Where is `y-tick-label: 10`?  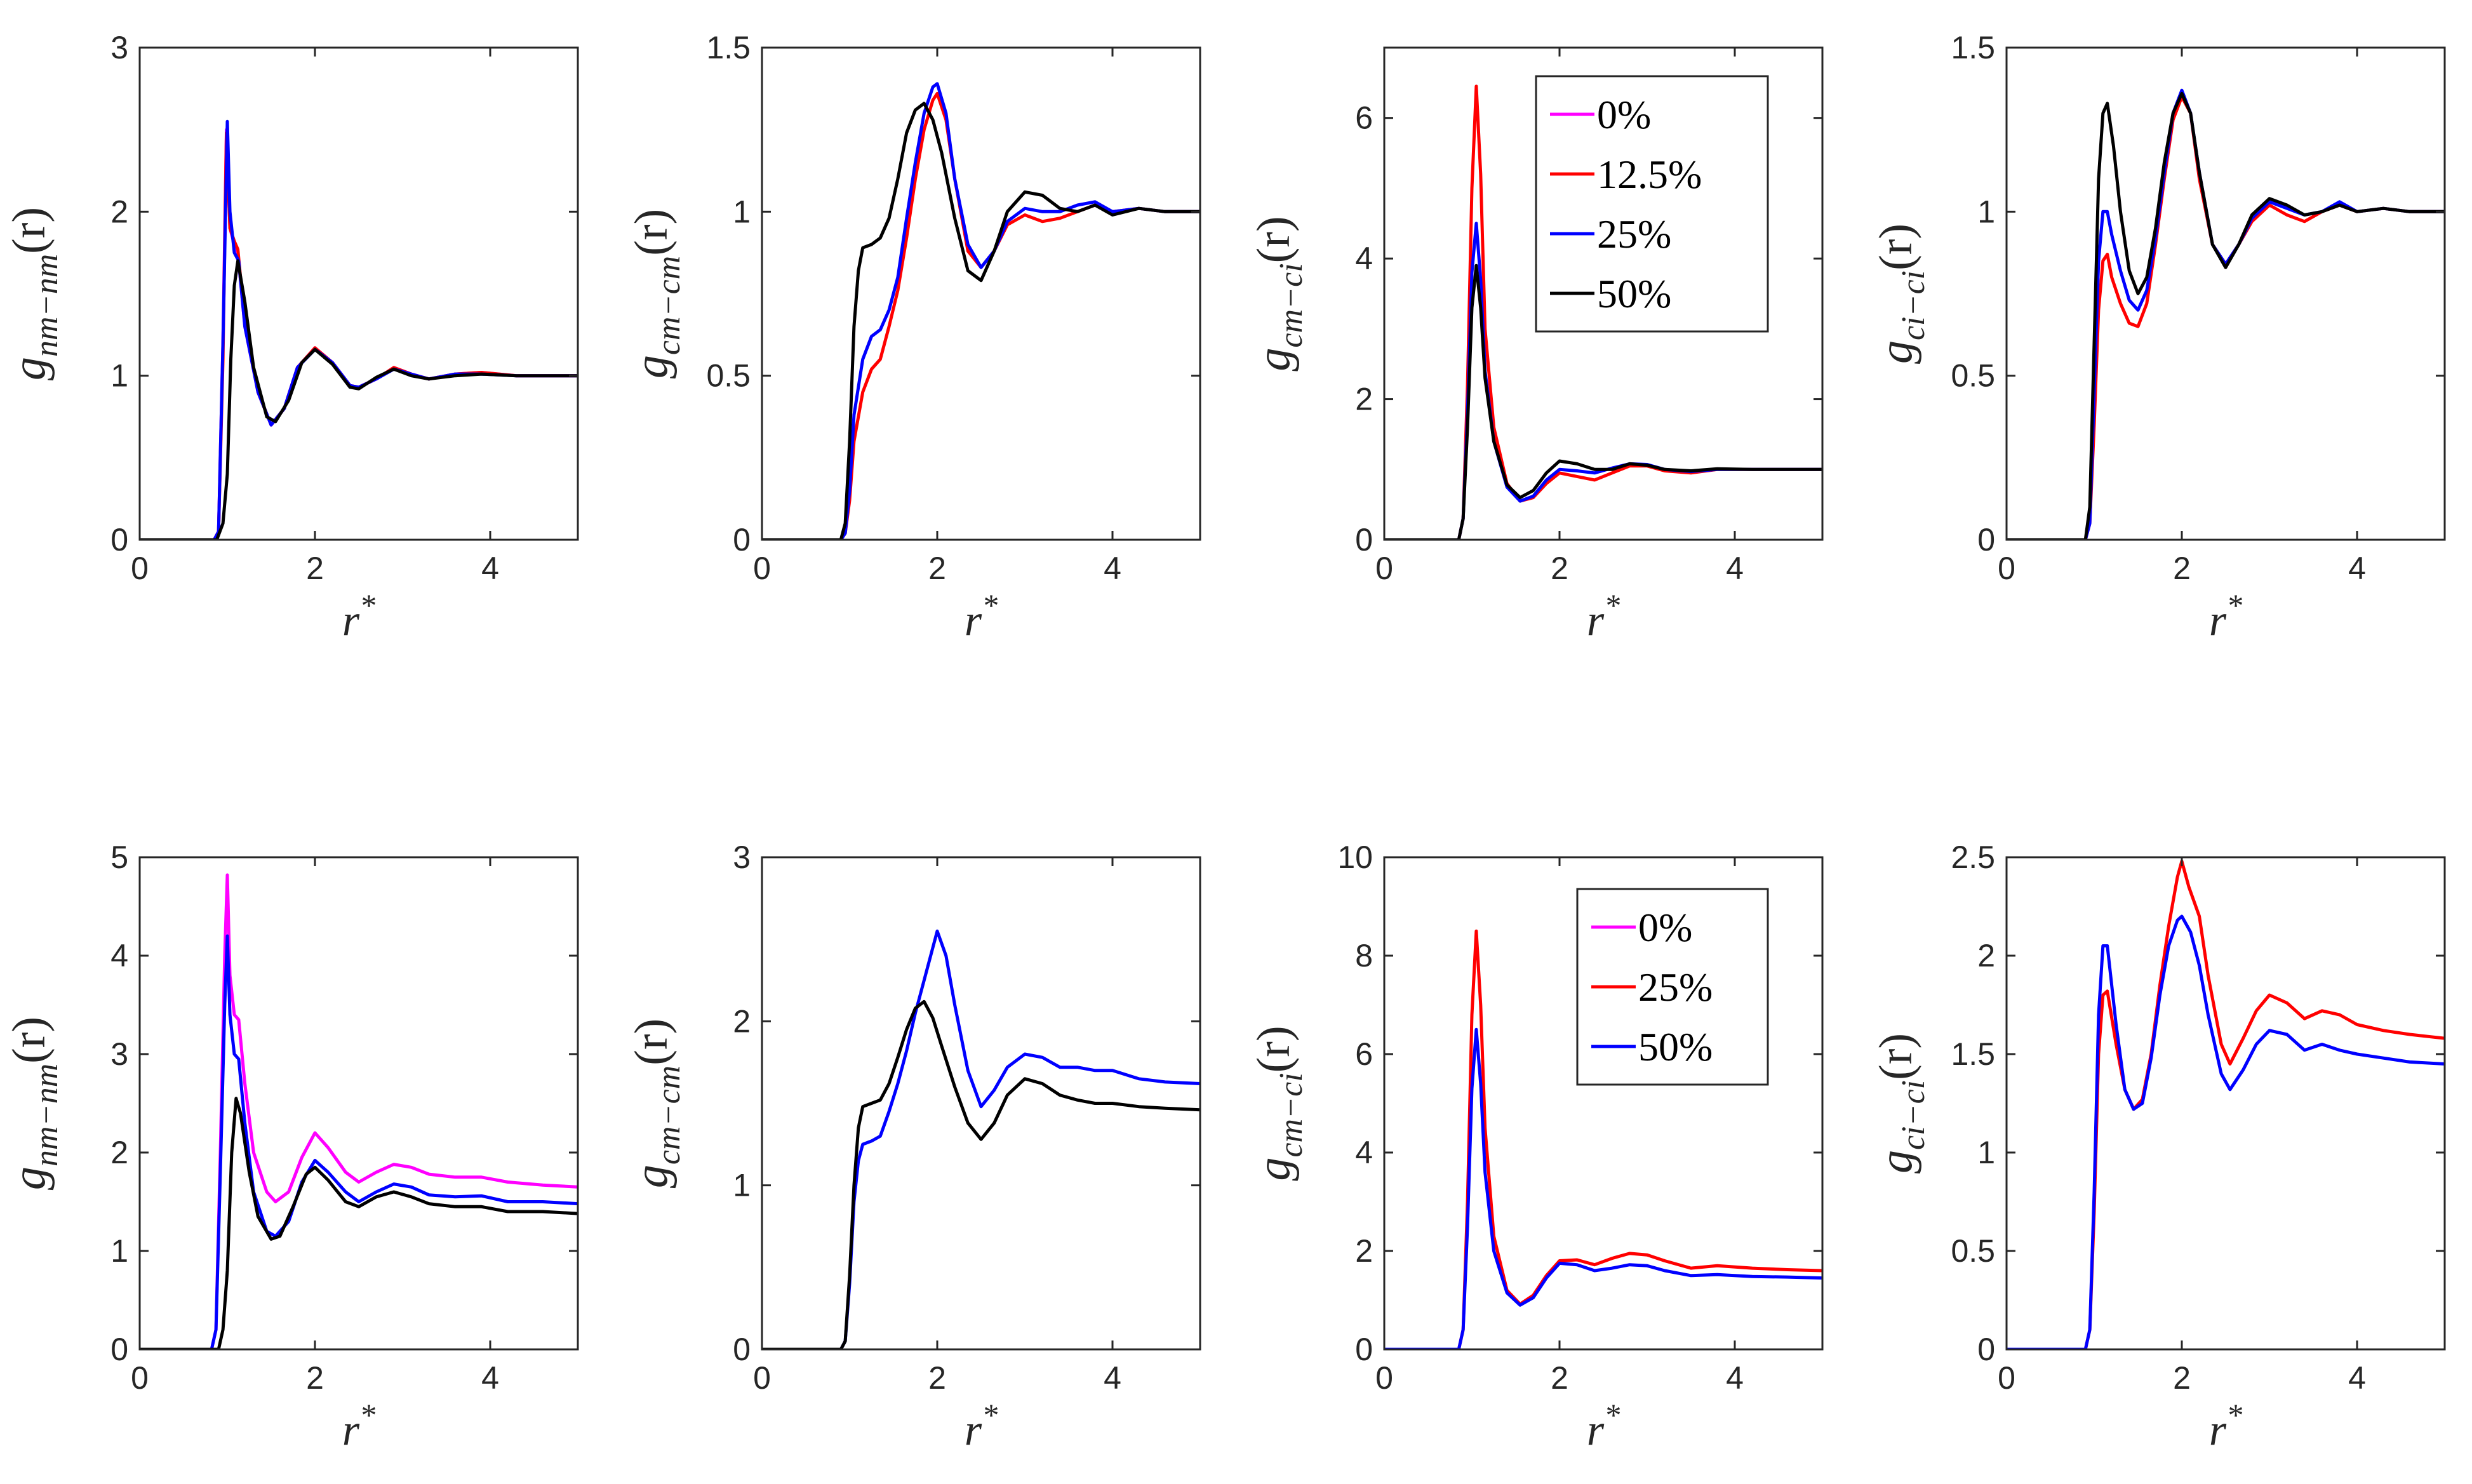
y-tick-label: 10 is located at coordinates (1355, 857).